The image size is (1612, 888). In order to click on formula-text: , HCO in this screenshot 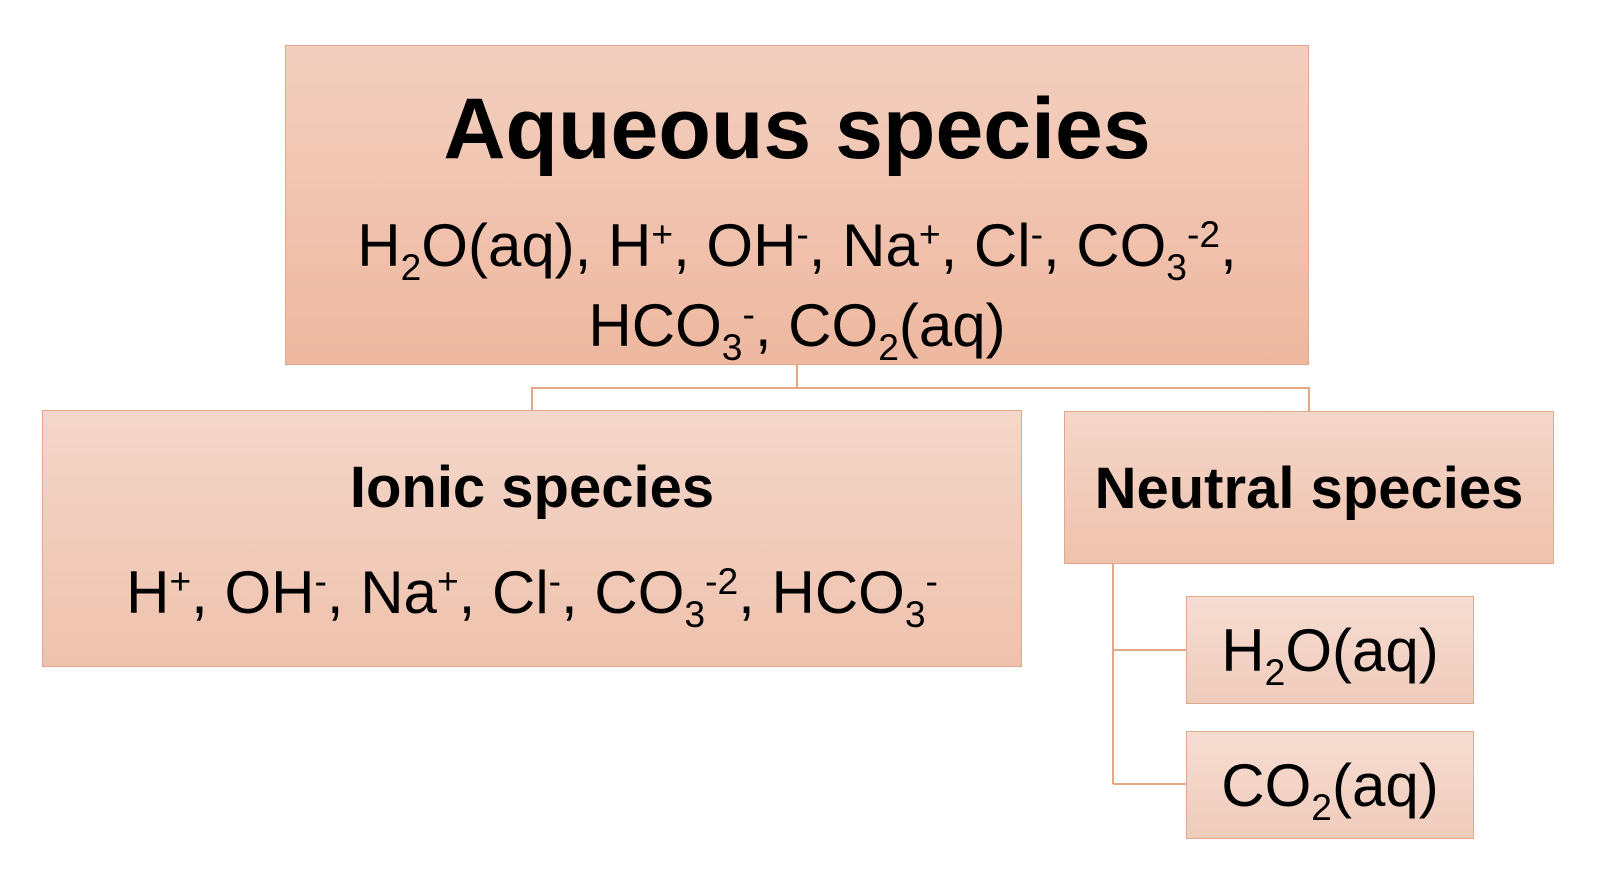, I will do `click(821, 592)`.